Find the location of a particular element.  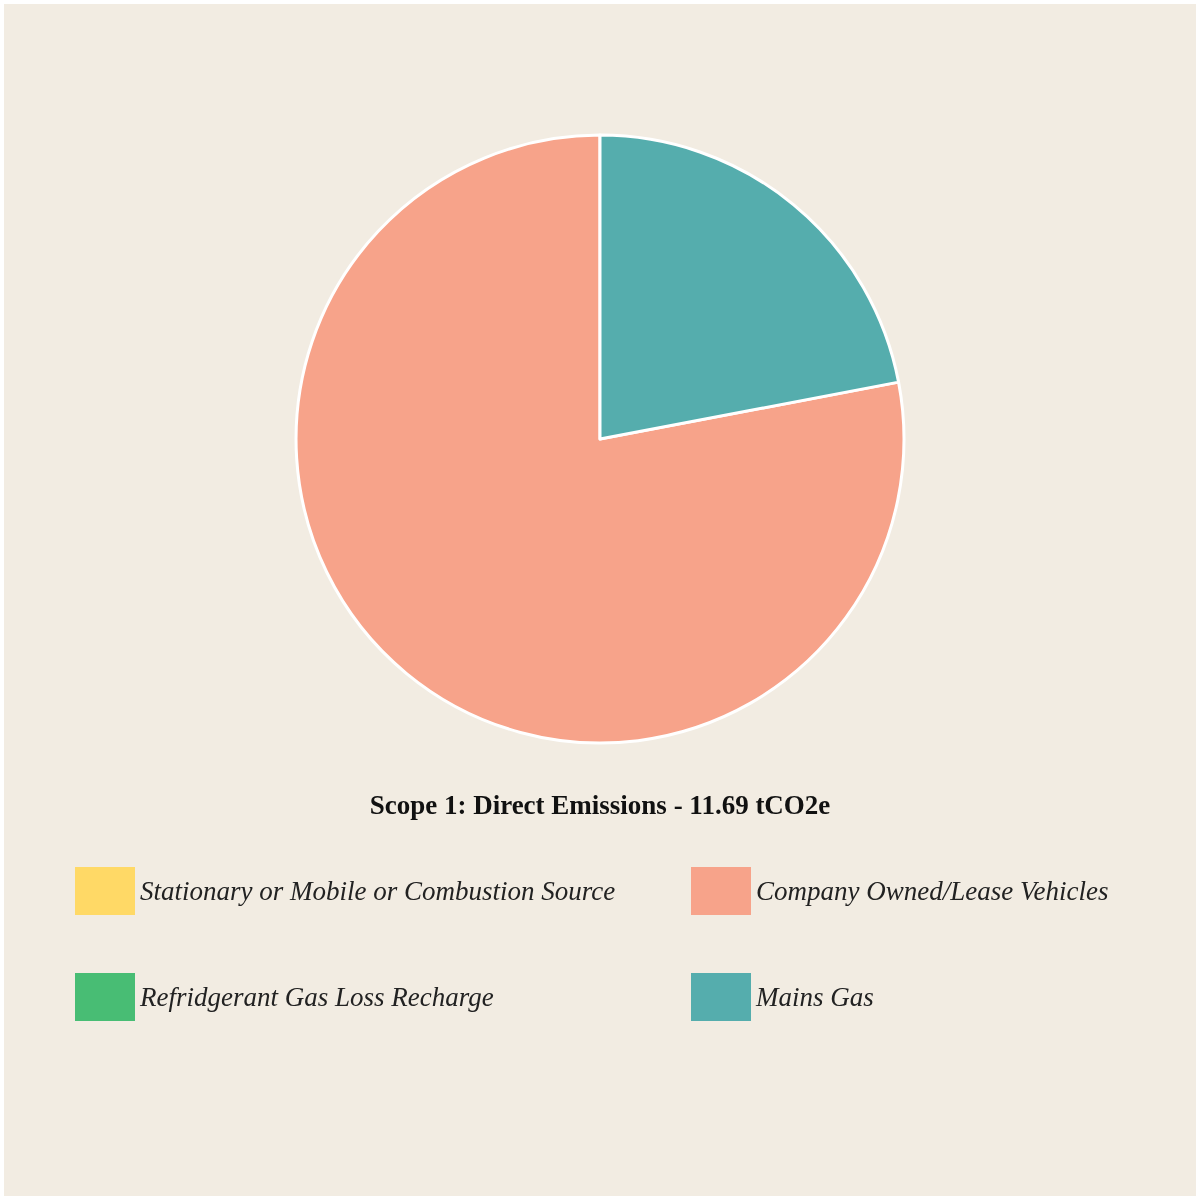

legend-label: Company Owned/Lease Vehicles is located at coordinates (932, 891).